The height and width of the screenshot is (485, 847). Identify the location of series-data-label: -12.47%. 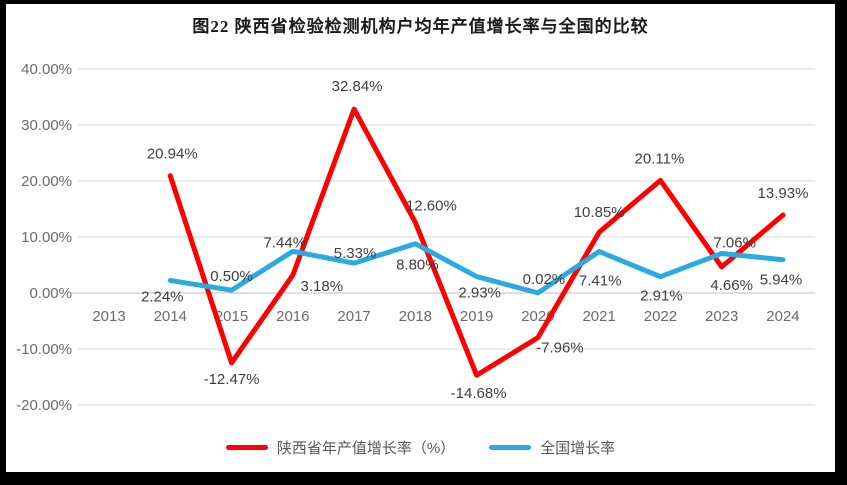
(232, 379).